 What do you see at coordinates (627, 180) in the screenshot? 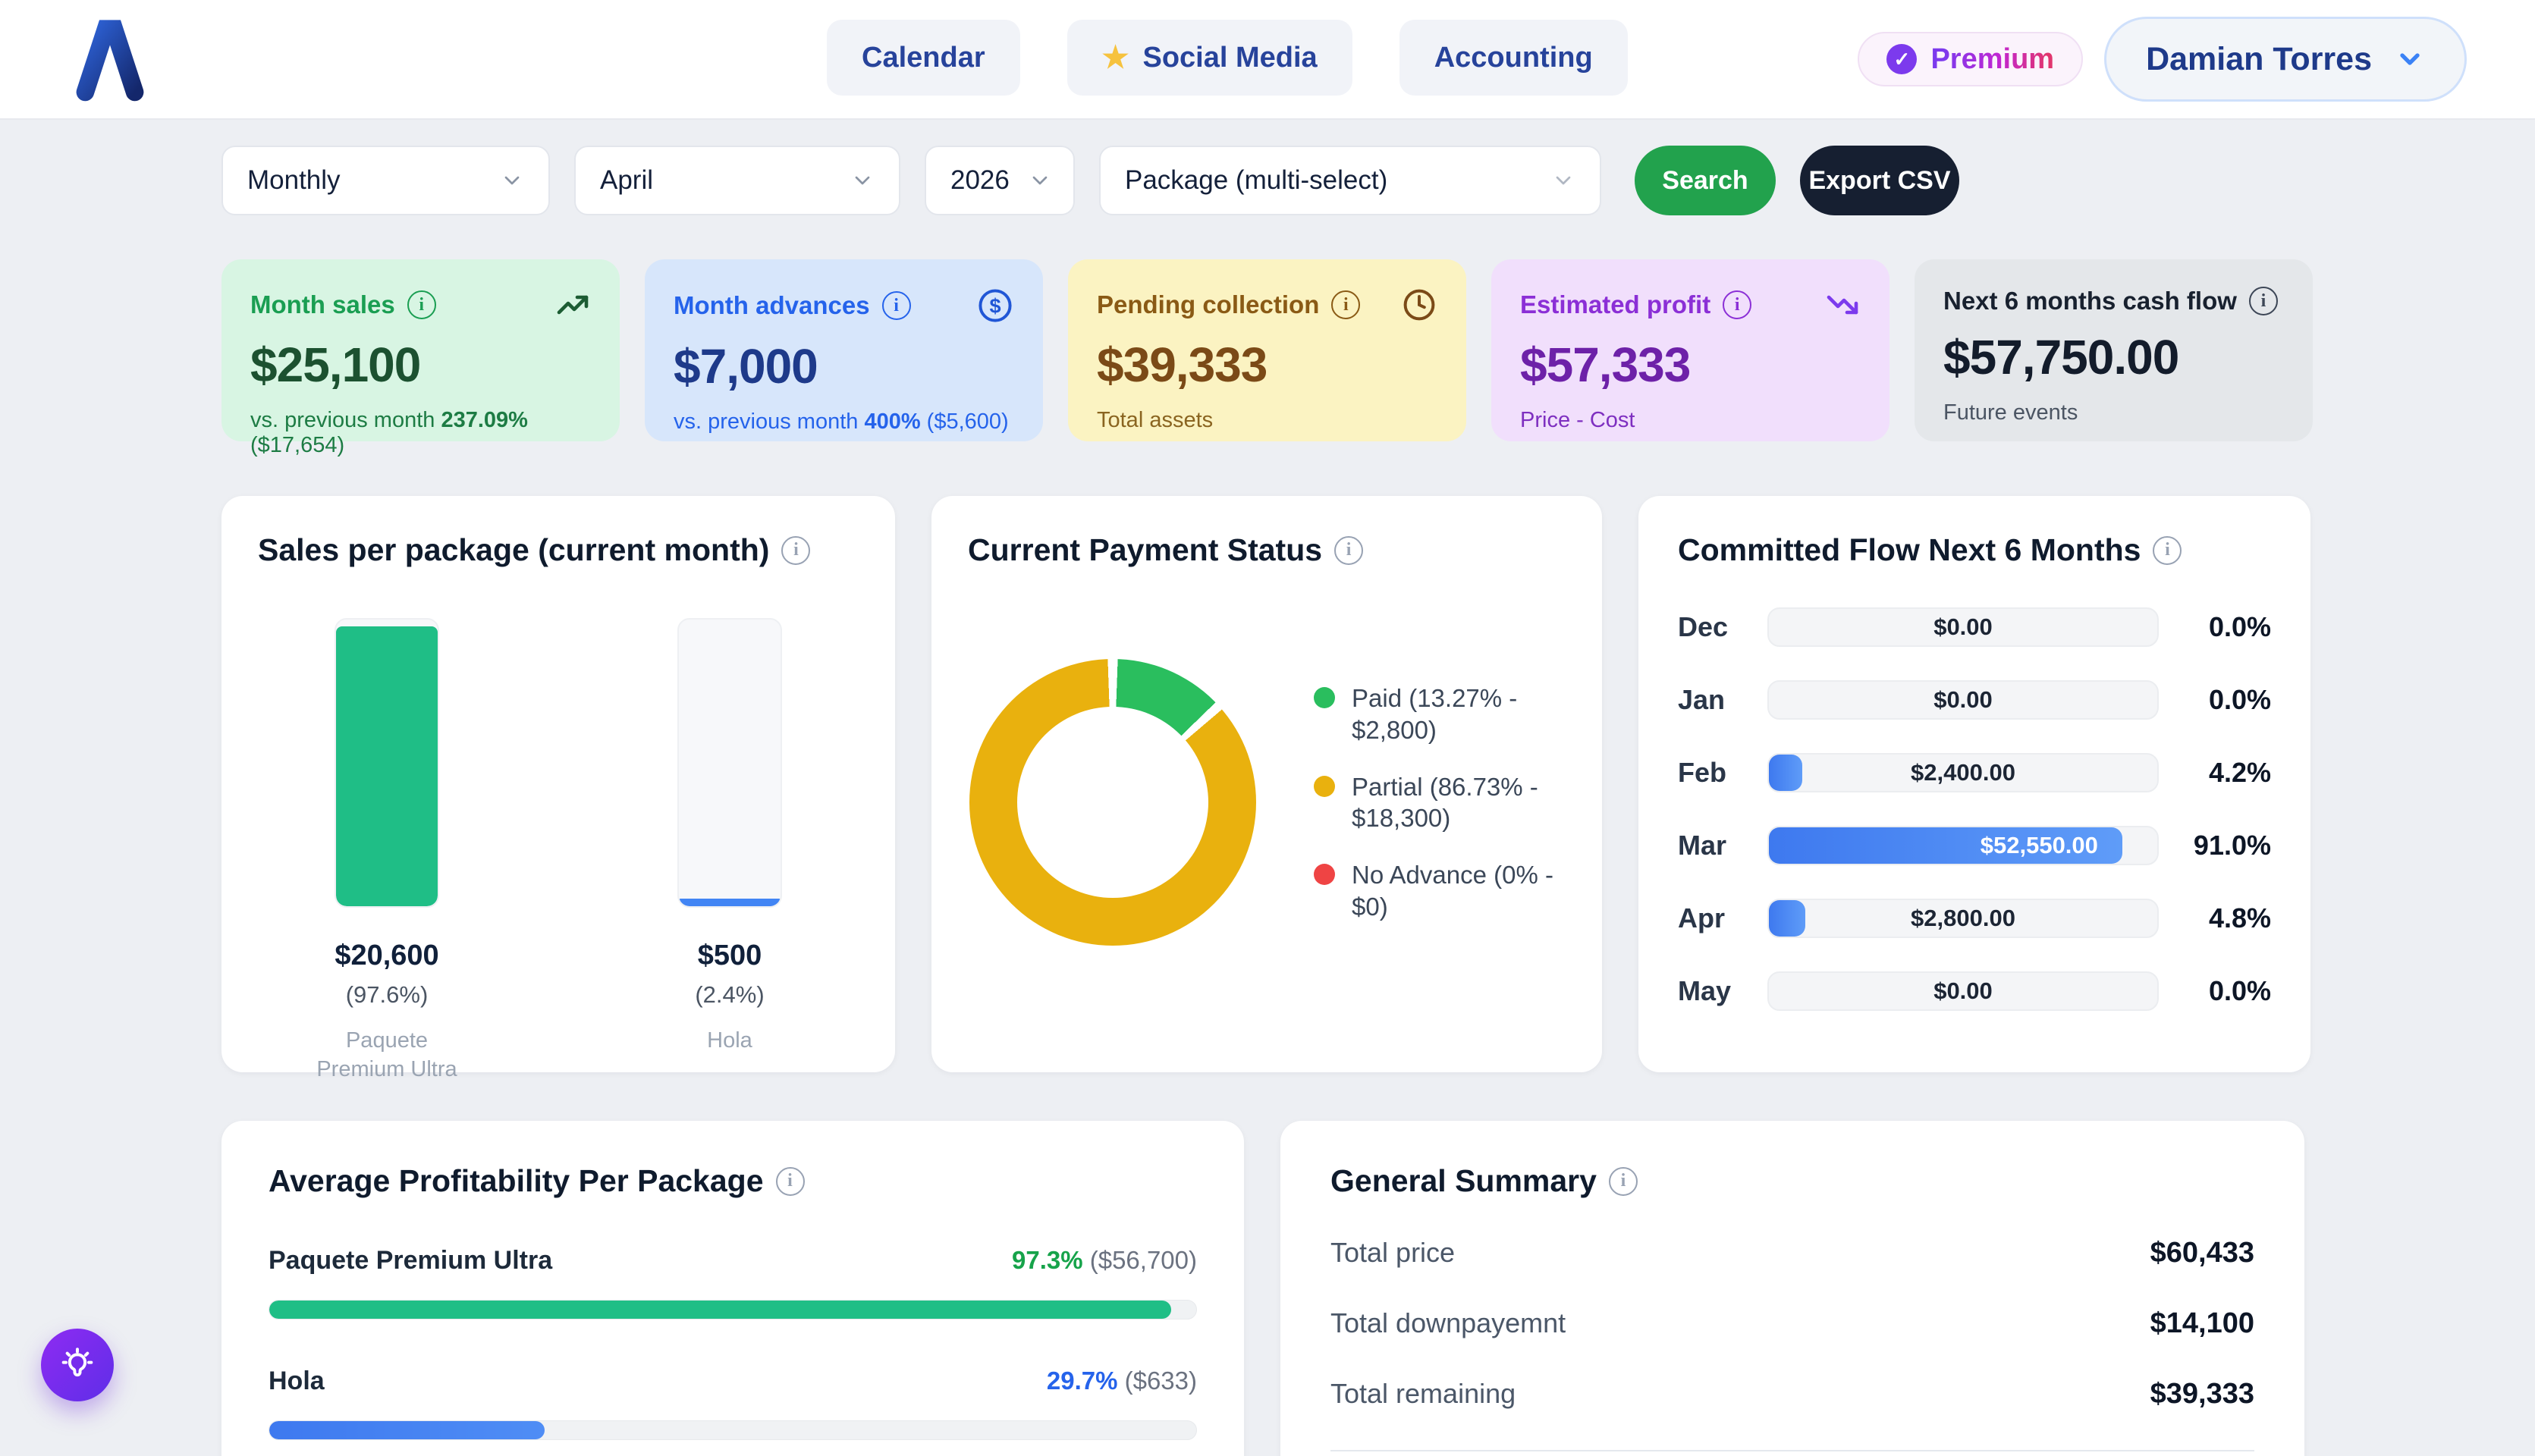
I see `month-select-value: April` at bounding box center [627, 180].